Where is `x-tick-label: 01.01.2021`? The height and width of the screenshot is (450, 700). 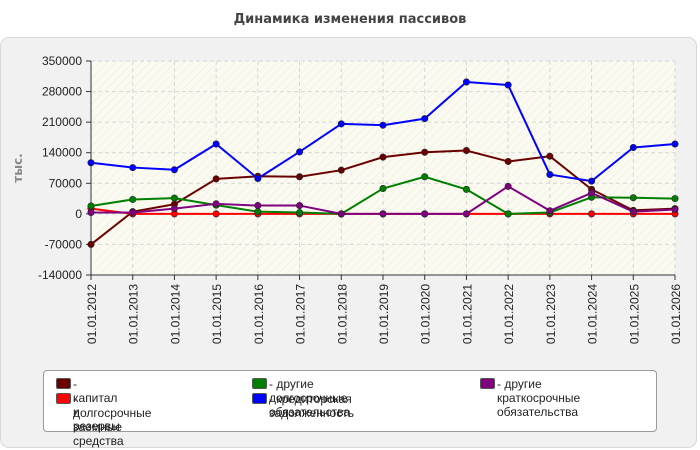 x-tick-label: 01.01.2021 is located at coordinates (467, 314).